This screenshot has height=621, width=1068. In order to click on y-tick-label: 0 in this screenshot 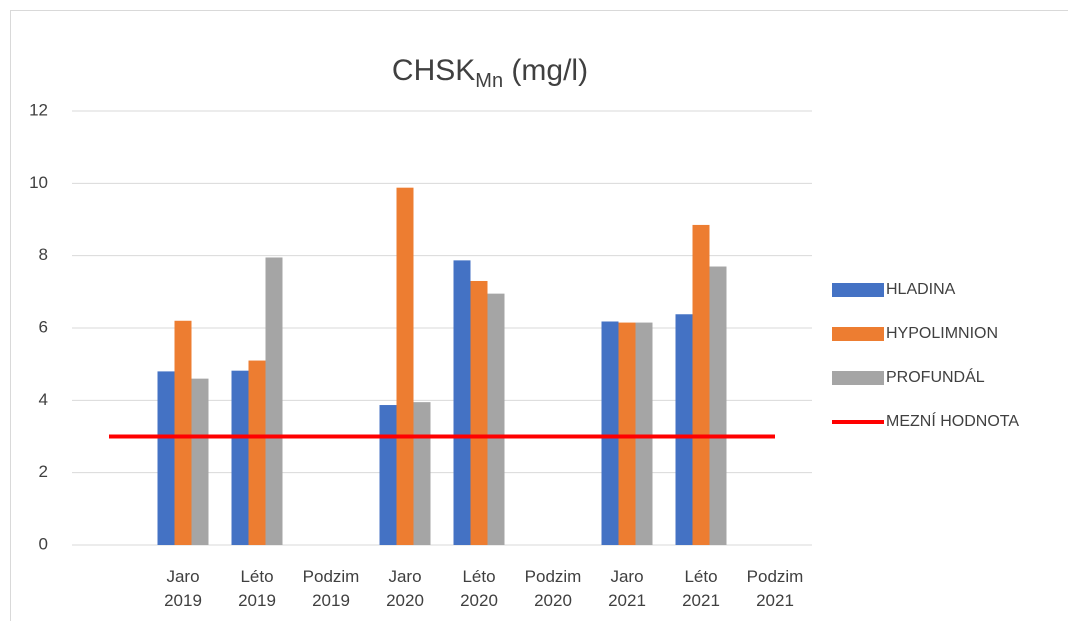, I will do `click(43, 543)`.